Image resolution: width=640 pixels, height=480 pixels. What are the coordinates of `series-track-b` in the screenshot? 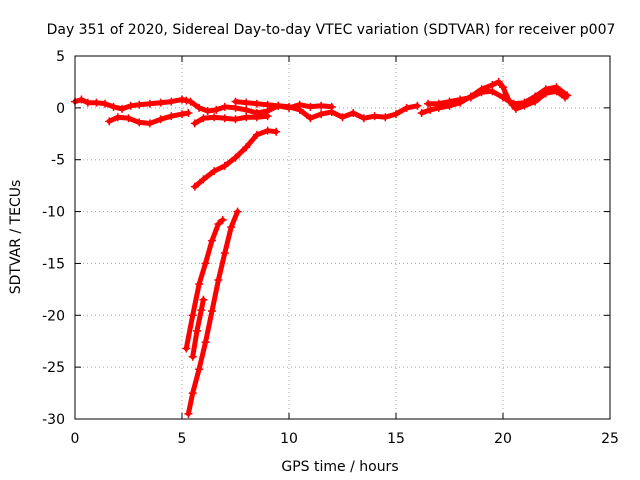 It's located at (149, 118).